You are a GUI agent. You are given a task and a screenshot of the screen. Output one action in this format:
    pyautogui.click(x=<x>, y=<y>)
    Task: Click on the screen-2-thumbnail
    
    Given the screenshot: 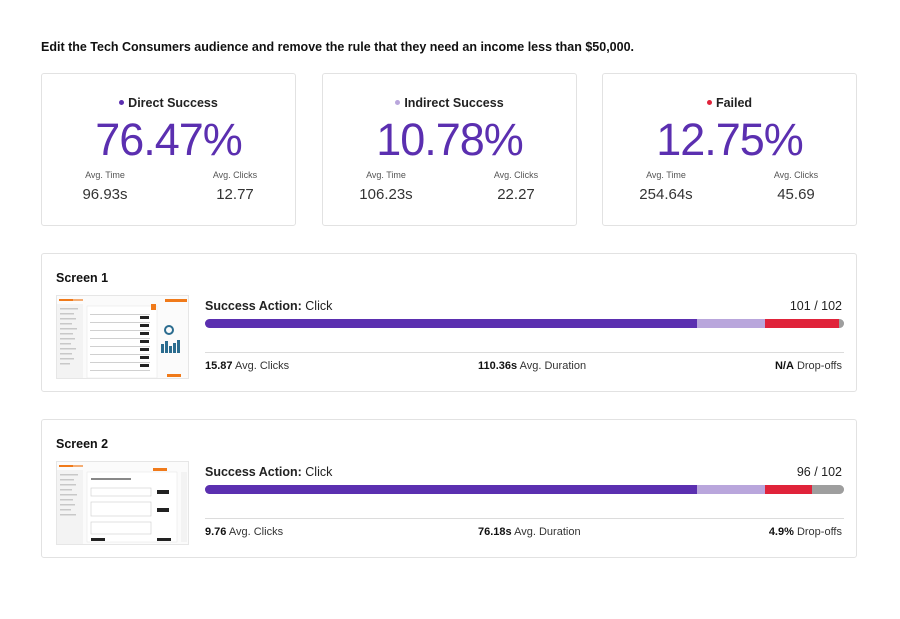 What is the action you would take?
    pyautogui.click(x=122, y=503)
    